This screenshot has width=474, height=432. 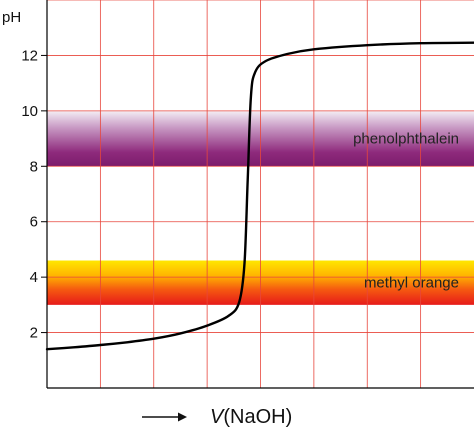 I want to click on methyl-orange-label: methyl orange, so click(x=411, y=283).